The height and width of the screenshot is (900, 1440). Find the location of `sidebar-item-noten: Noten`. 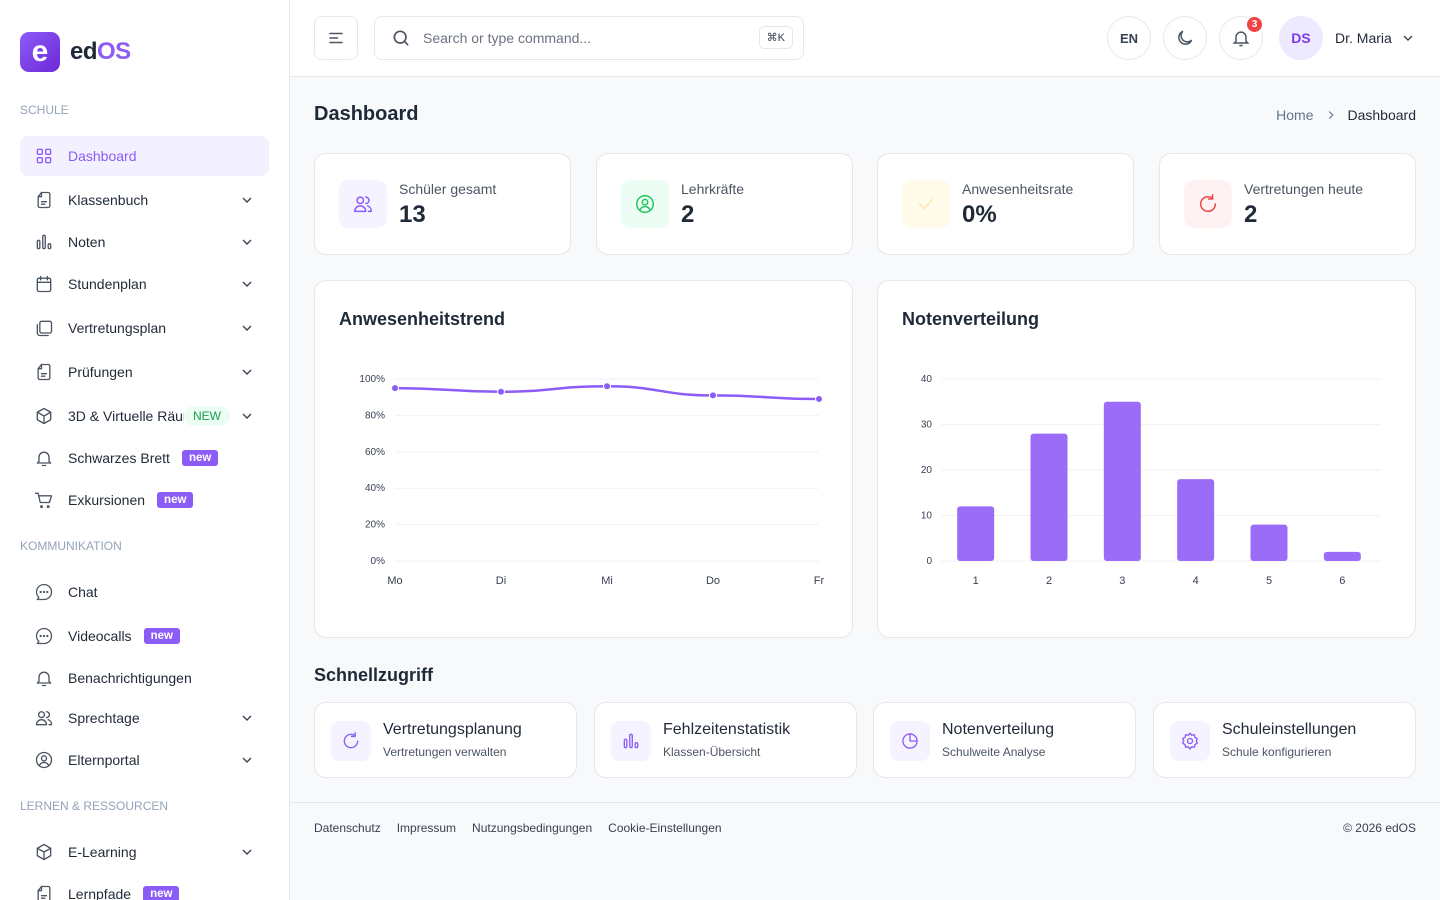

sidebar-item-noten: Noten is located at coordinates (144, 242).